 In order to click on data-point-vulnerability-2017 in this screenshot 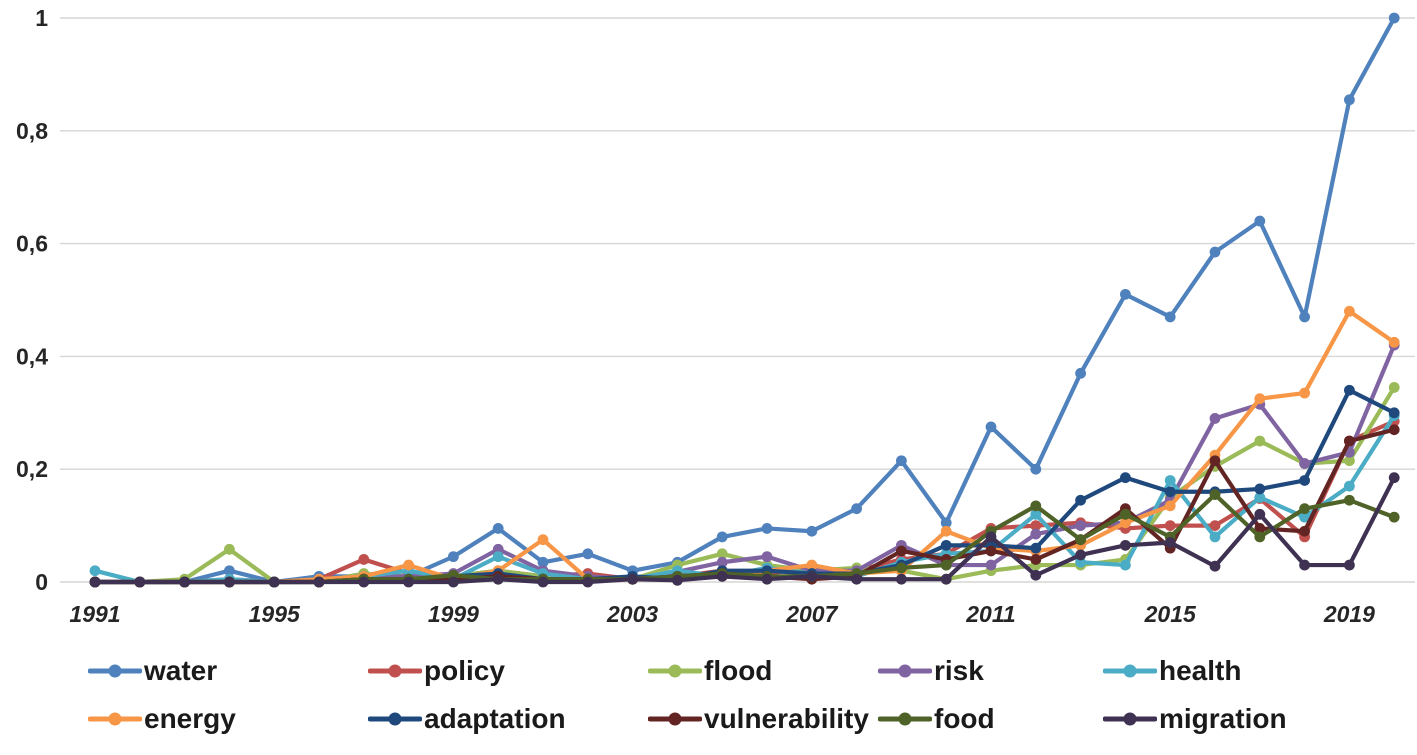, I will do `click(1260, 528)`.